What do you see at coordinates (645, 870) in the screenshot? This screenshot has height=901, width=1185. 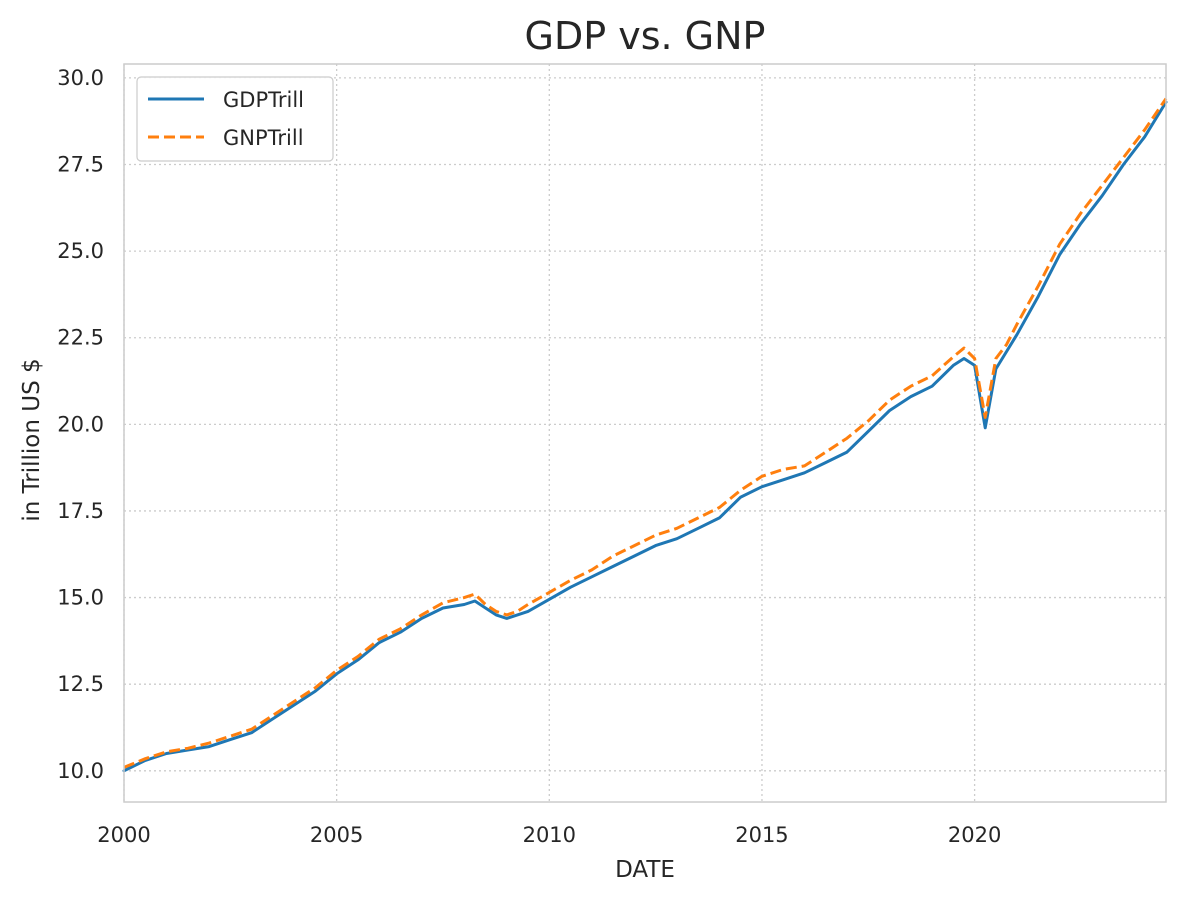 I see `x-axis-label: DATE` at bounding box center [645, 870].